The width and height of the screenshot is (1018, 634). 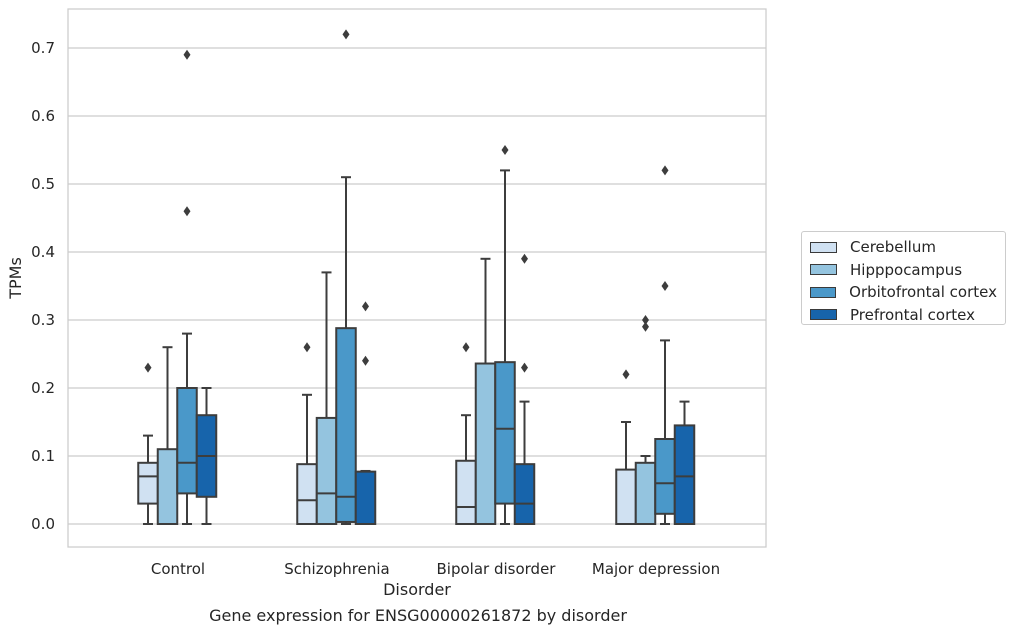 I want to click on x-tick-label: Control, so click(x=178, y=569).